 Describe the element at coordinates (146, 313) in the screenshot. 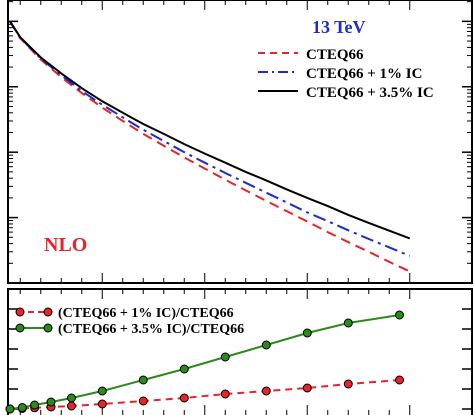

I see `legend-label-ratio-1ic: (CTEQ66 + 1% IC)/CTEQ66` at that location.